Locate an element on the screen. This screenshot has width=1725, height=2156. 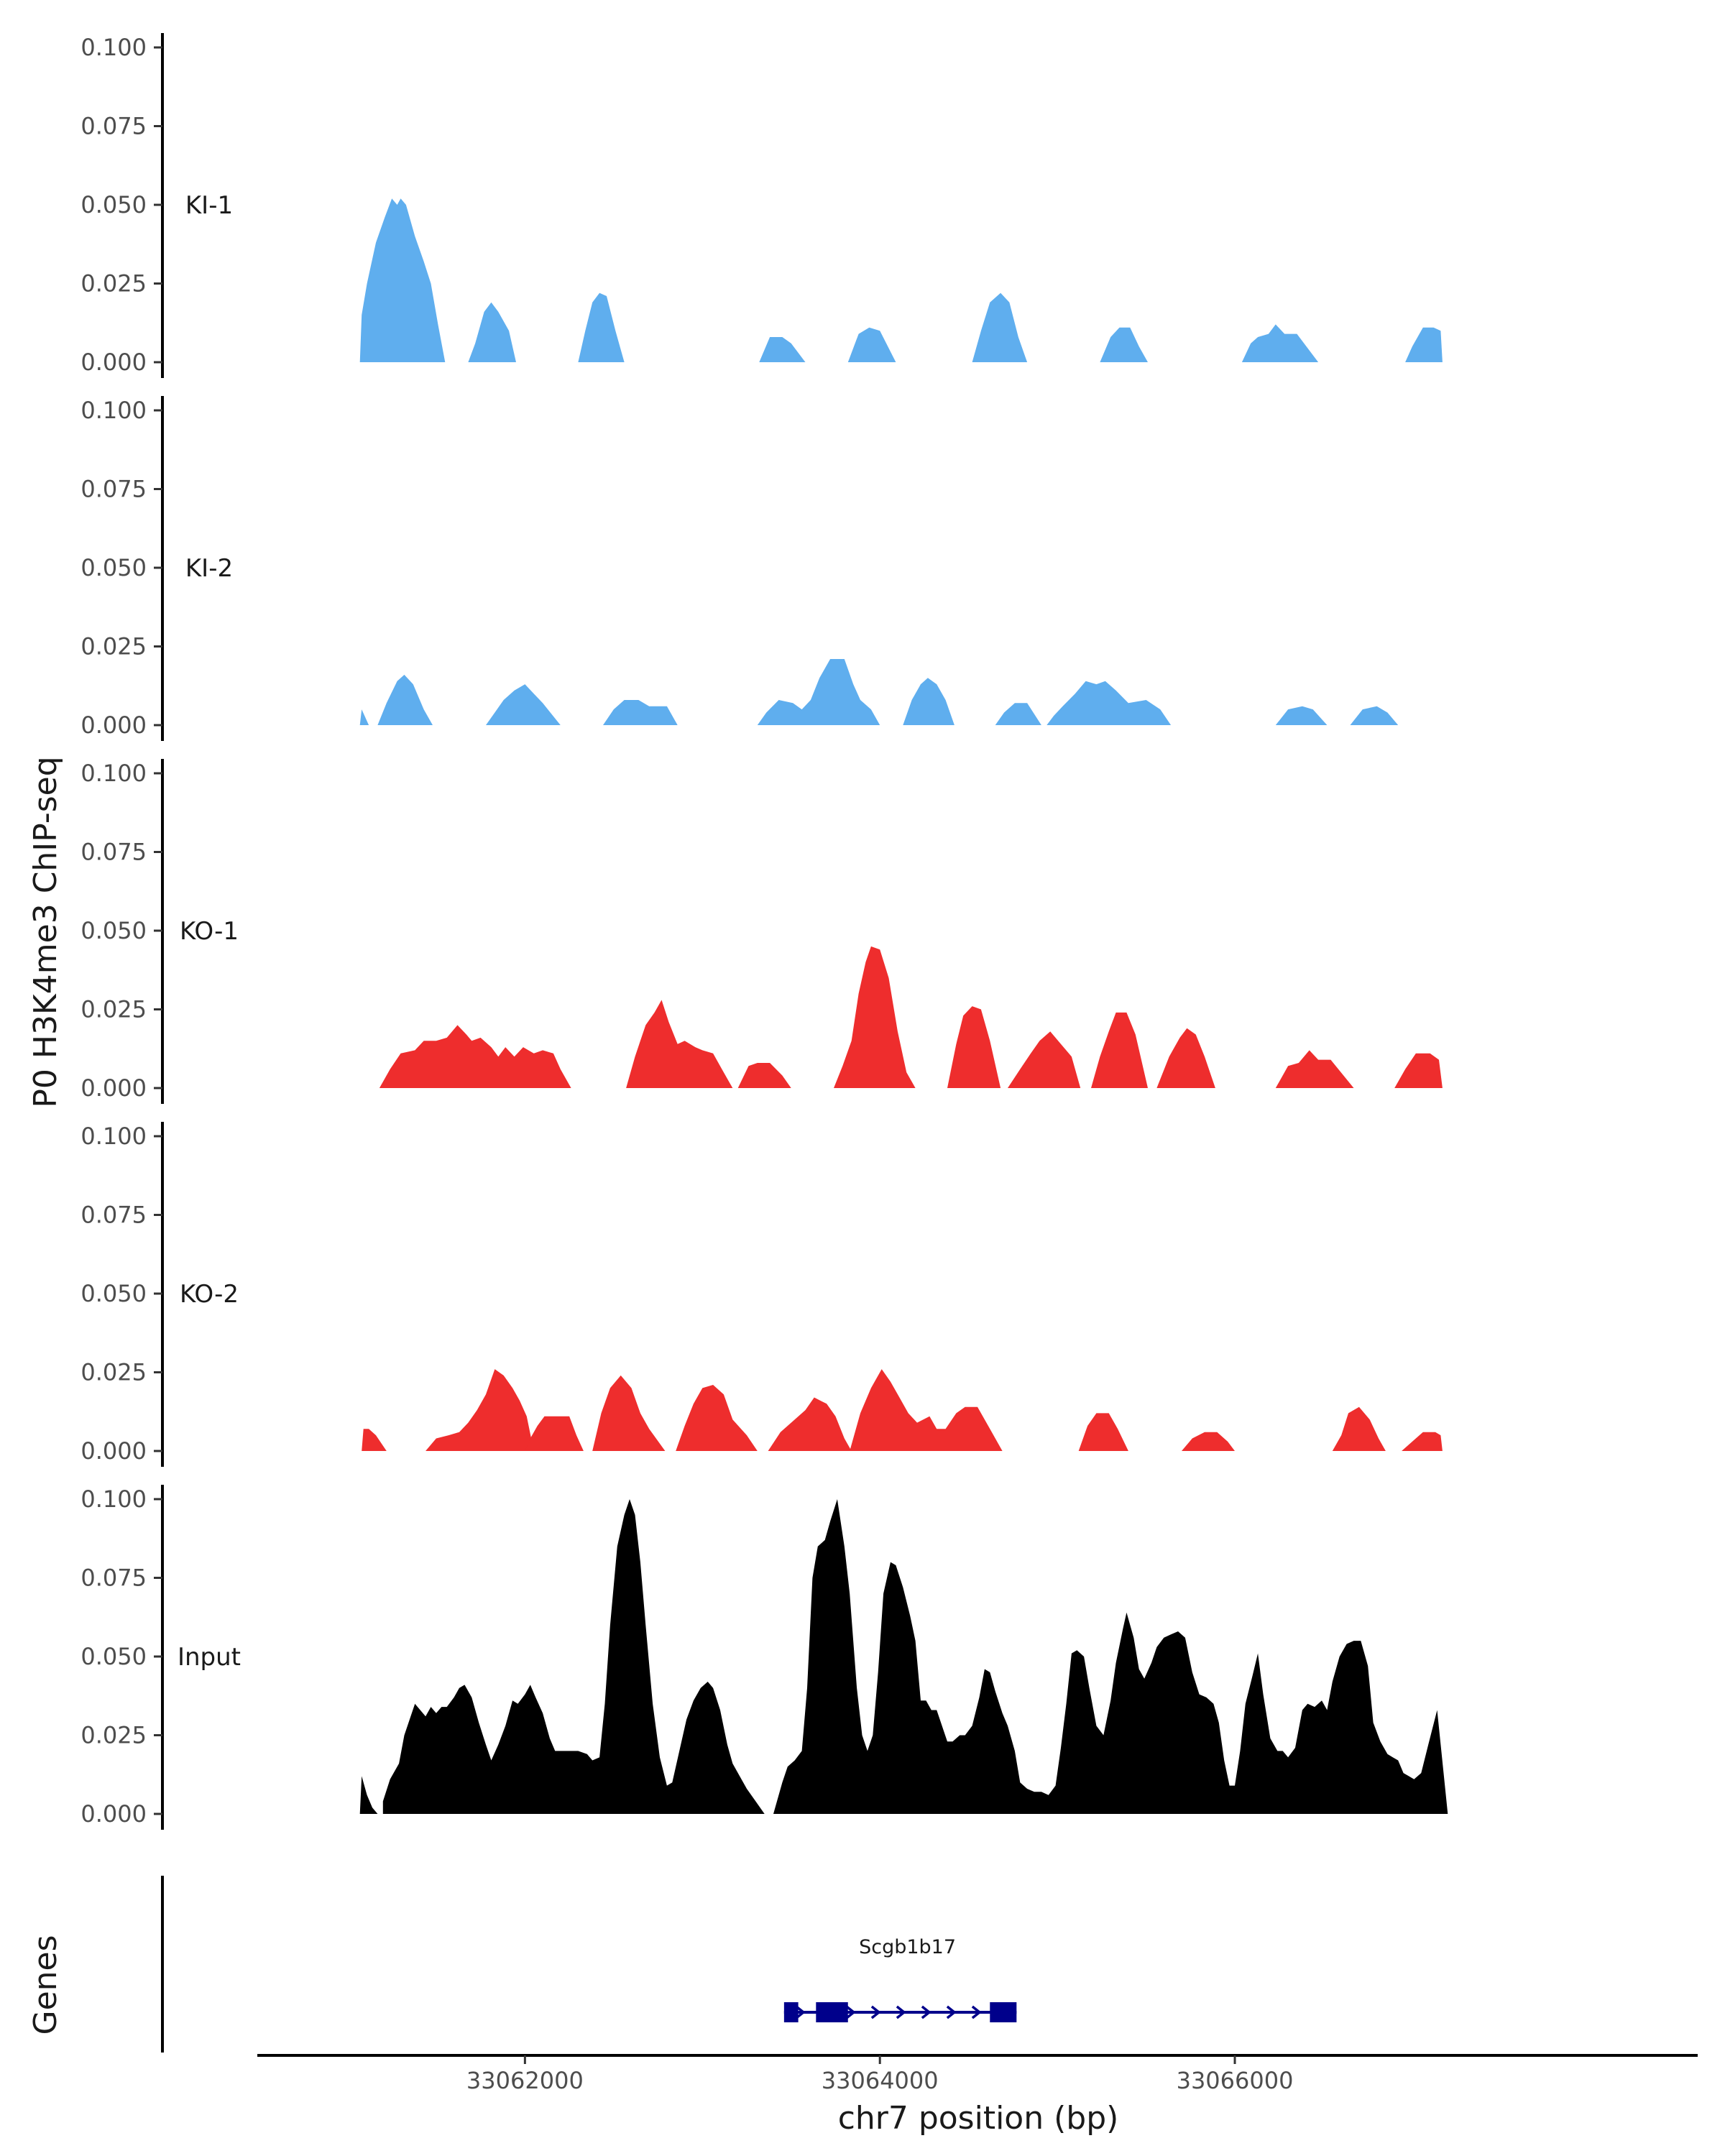
genes-axis-title: Genes is located at coordinates (45, 1985).